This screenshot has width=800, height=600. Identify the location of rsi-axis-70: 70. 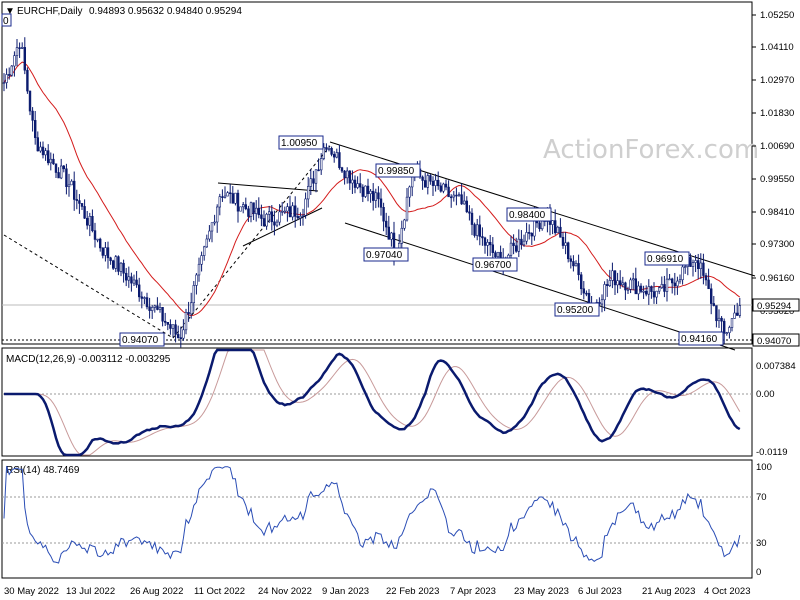
(761, 497).